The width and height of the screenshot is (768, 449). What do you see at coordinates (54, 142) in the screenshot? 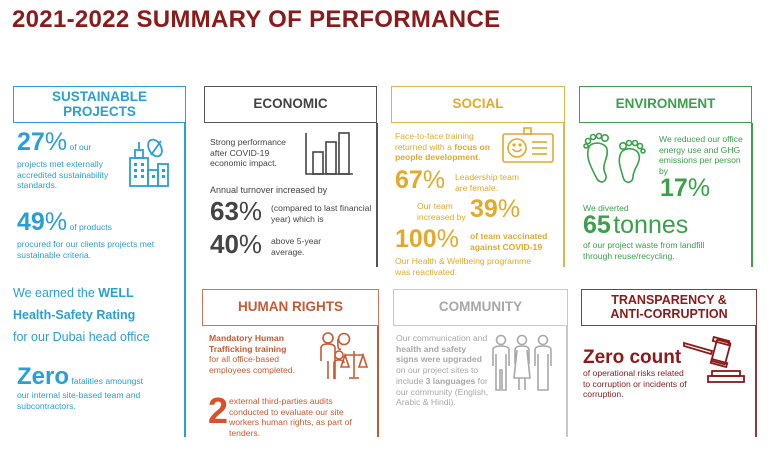
I see `sustainable-stat-27: 27% of our` at bounding box center [54, 142].